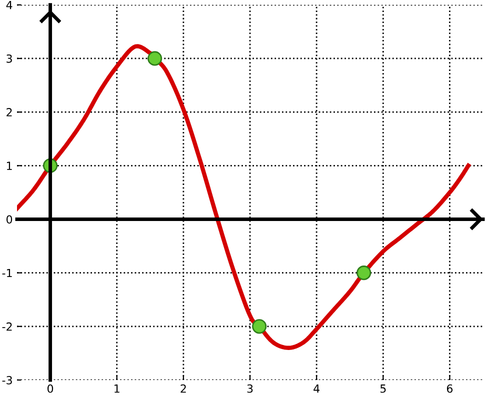  What do you see at coordinates (383, 388) in the screenshot?
I see `x-tick-label: 5` at bounding box center [383, 388].